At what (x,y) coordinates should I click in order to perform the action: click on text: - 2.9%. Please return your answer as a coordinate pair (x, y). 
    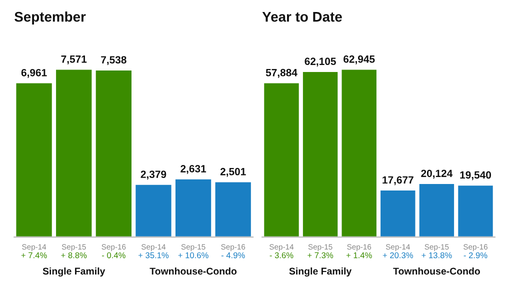
    Looking at the image, I should click on (476, 255).